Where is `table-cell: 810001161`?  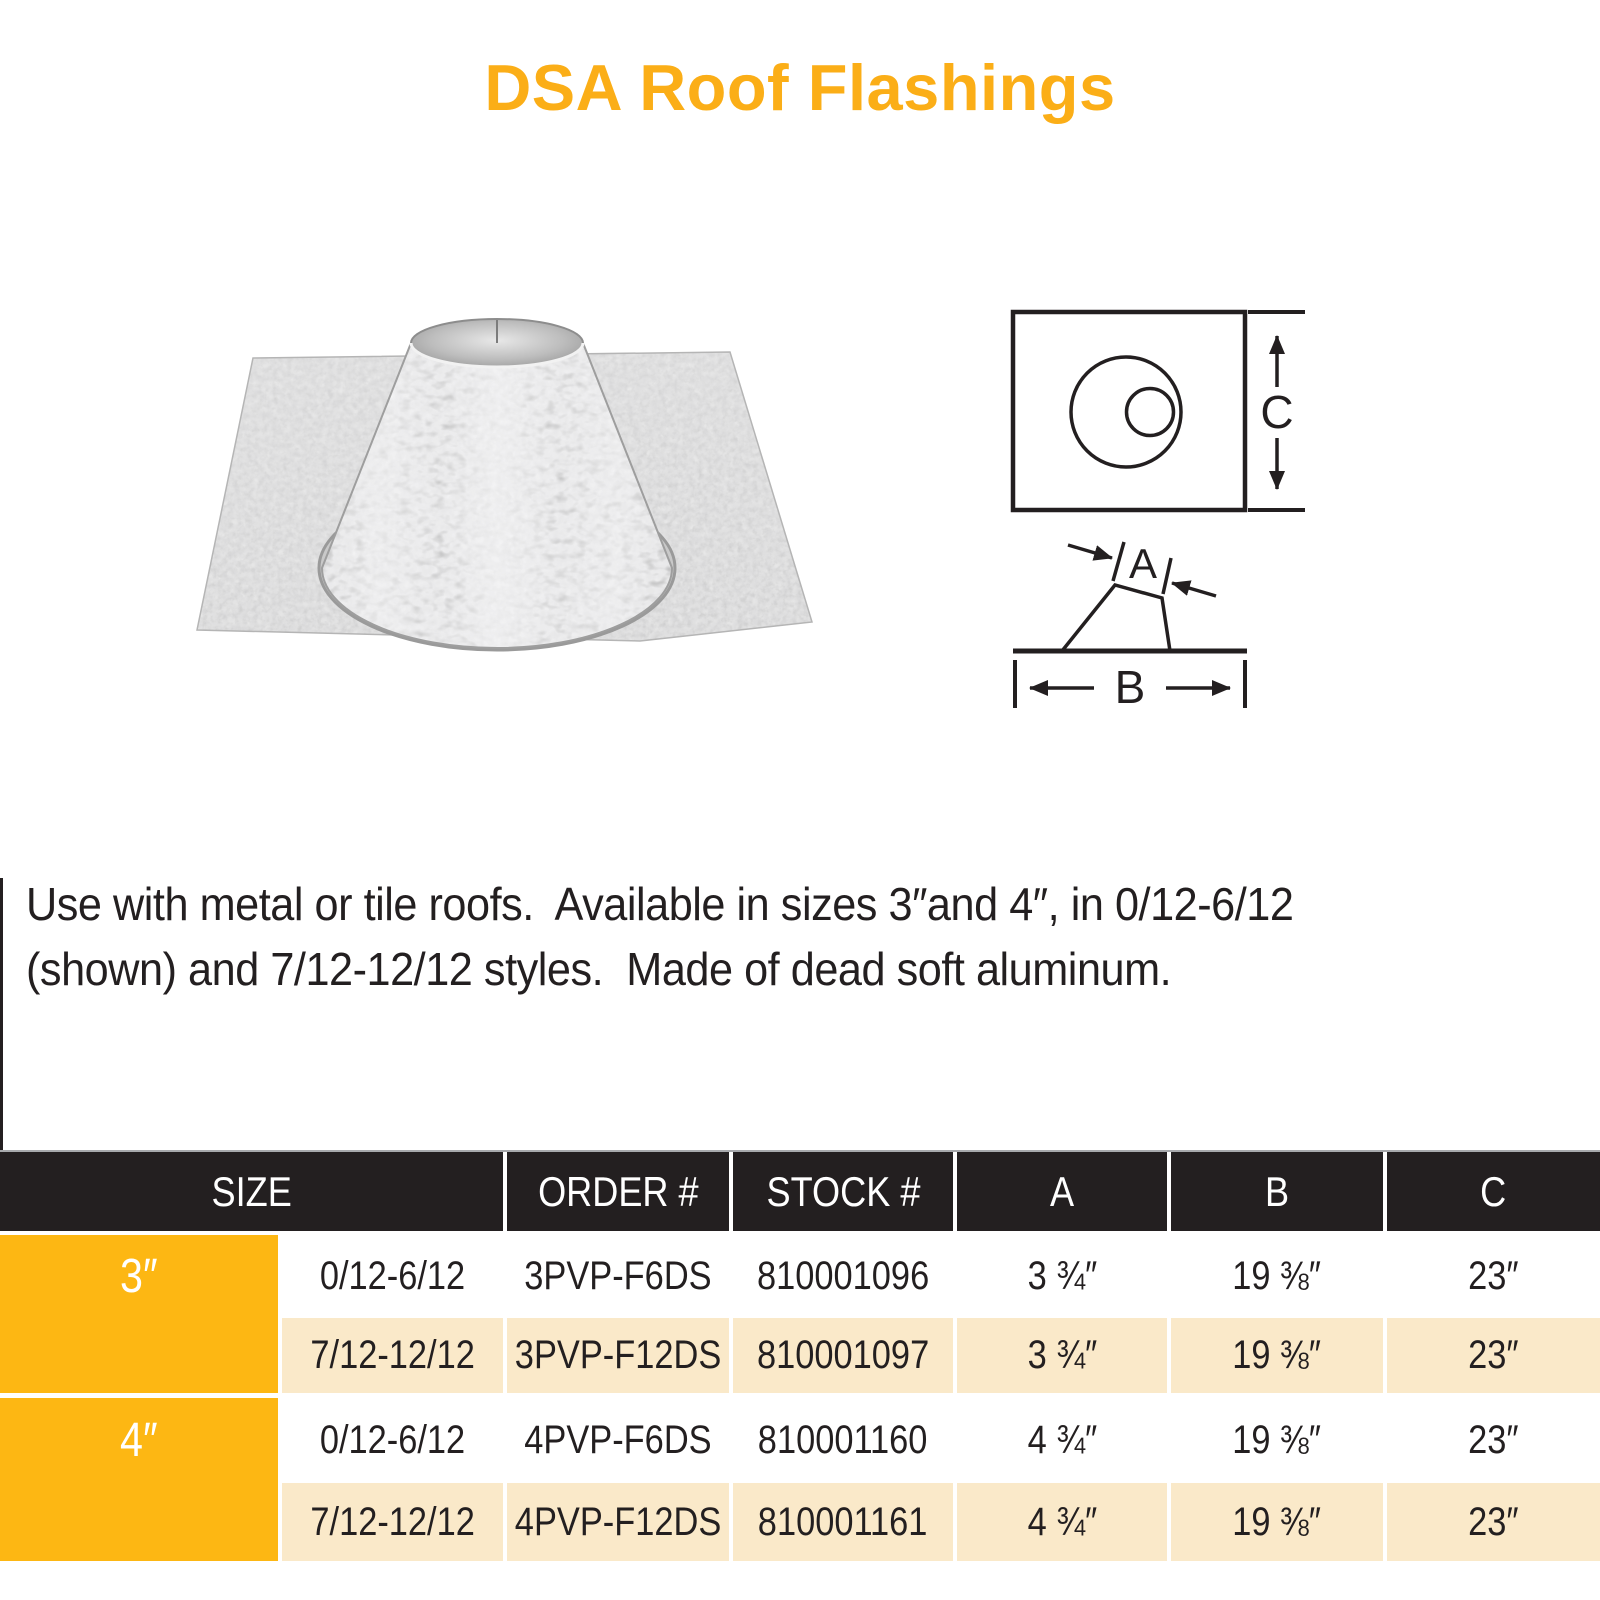 table-cell: 810001161 is located at coordinates (843, 1522).